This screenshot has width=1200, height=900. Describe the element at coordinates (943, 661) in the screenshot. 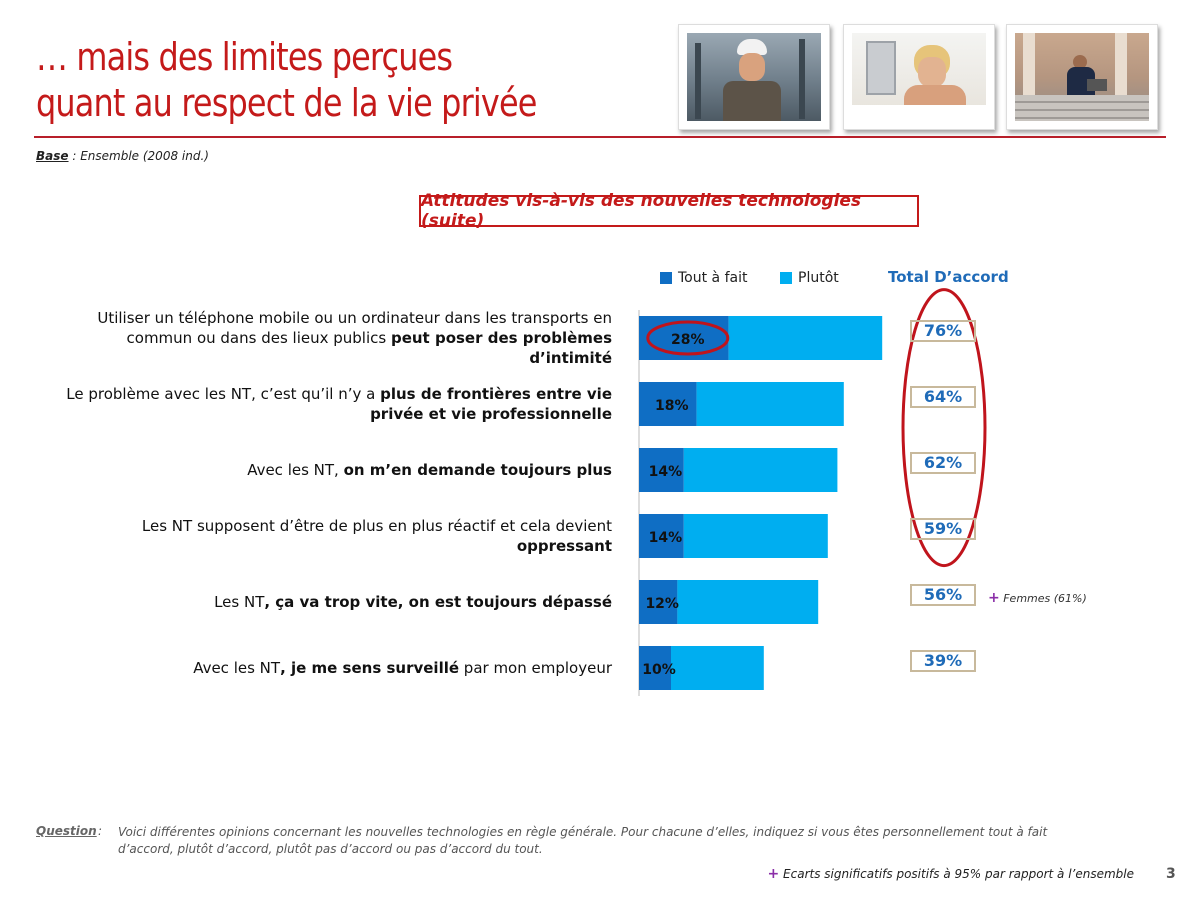

I see `total-accord-box: 39%` at that location.